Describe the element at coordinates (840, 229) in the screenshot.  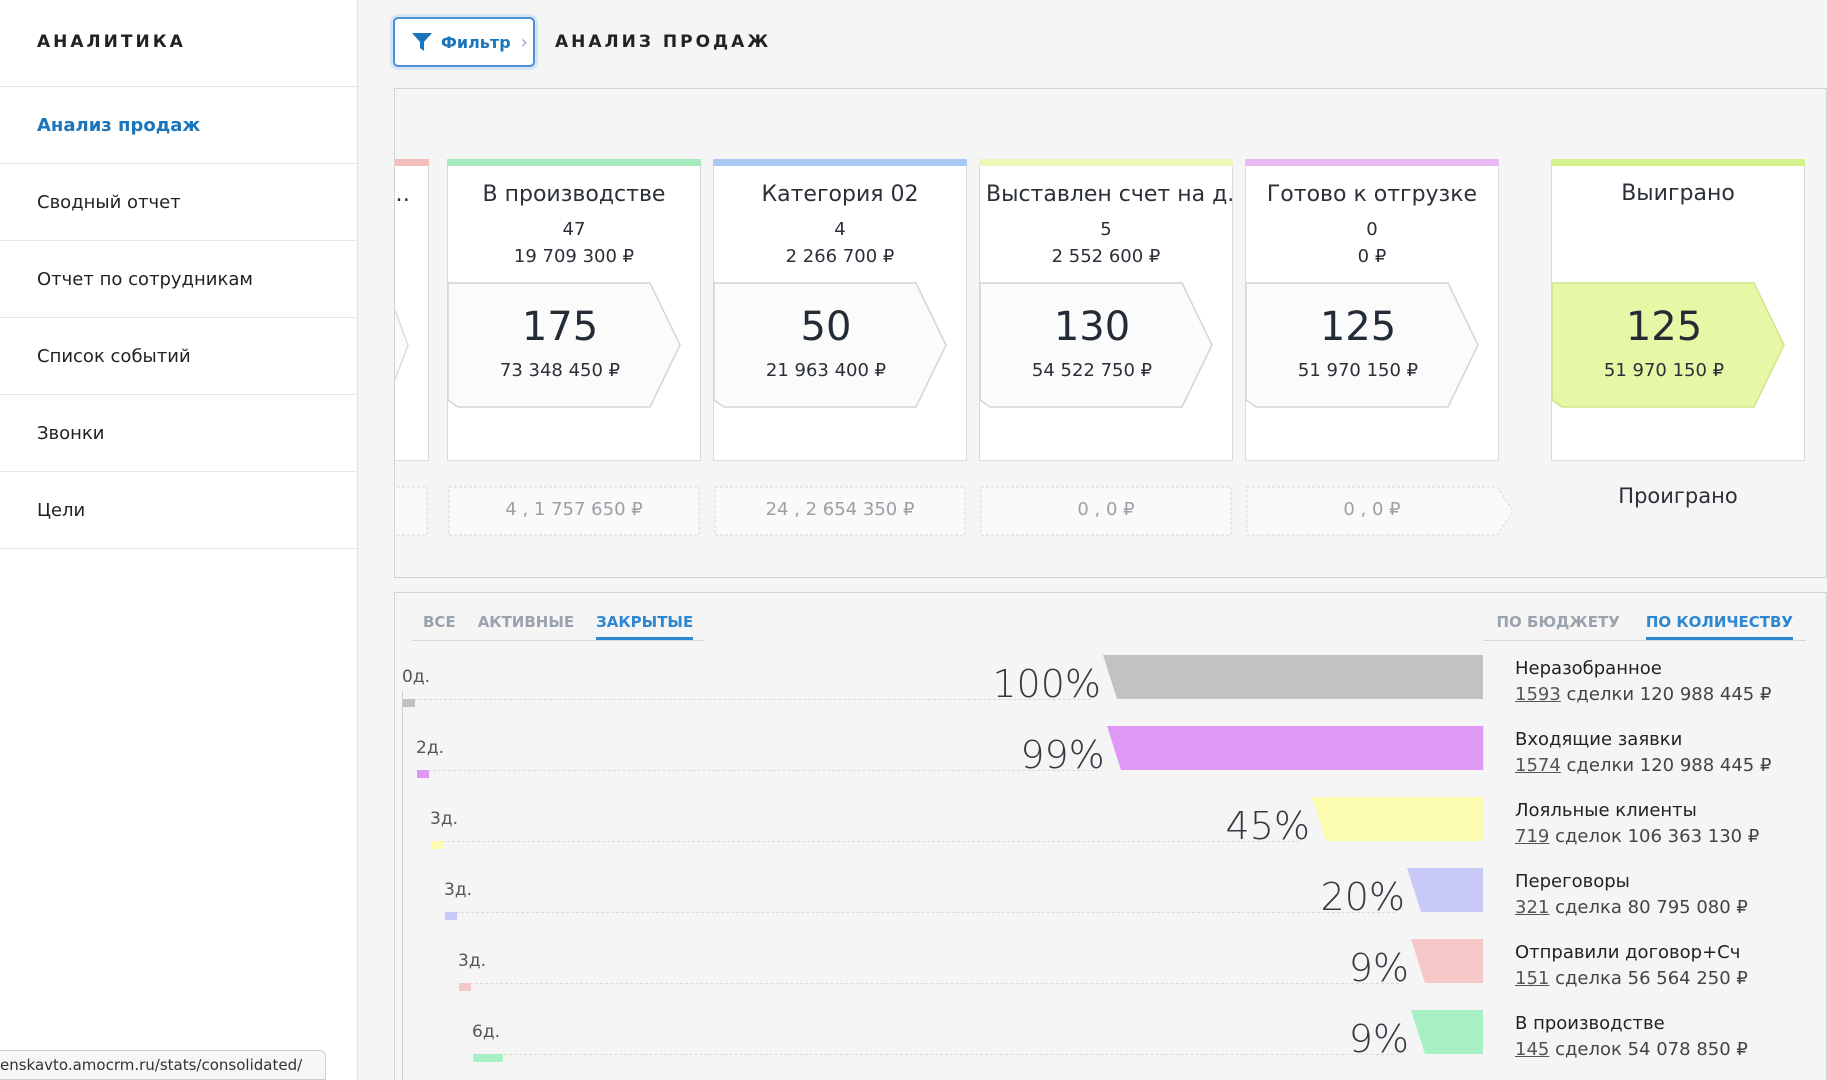
I see `stage-count: 4` at that location.